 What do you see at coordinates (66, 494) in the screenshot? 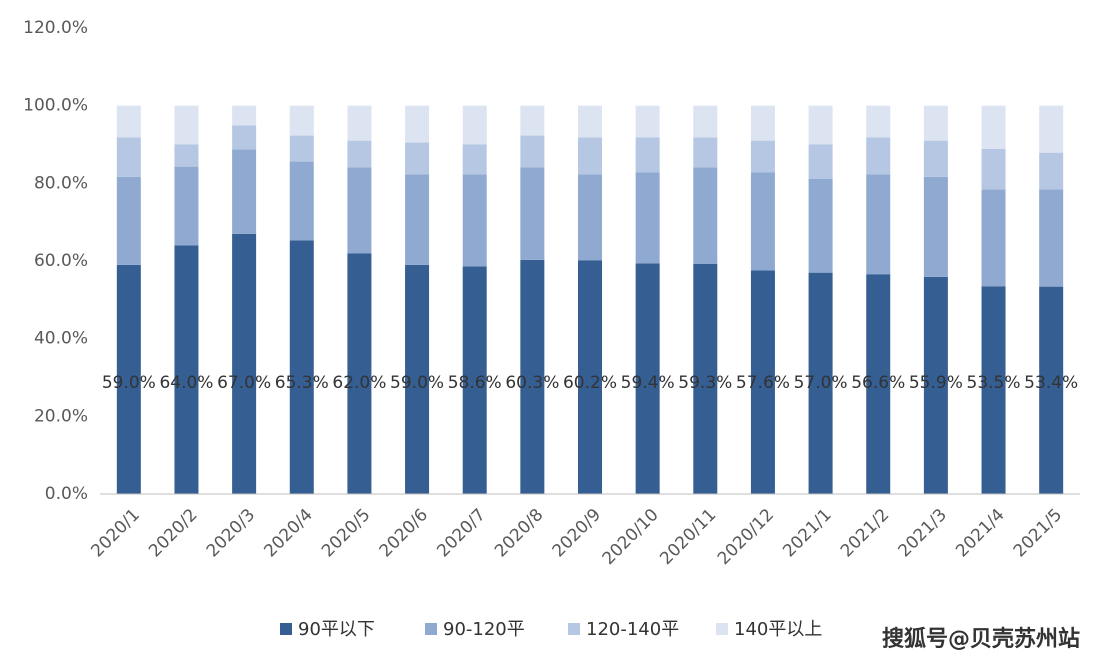
I see `y-tick-label: 0.0%` at bounding box center [66, 494].